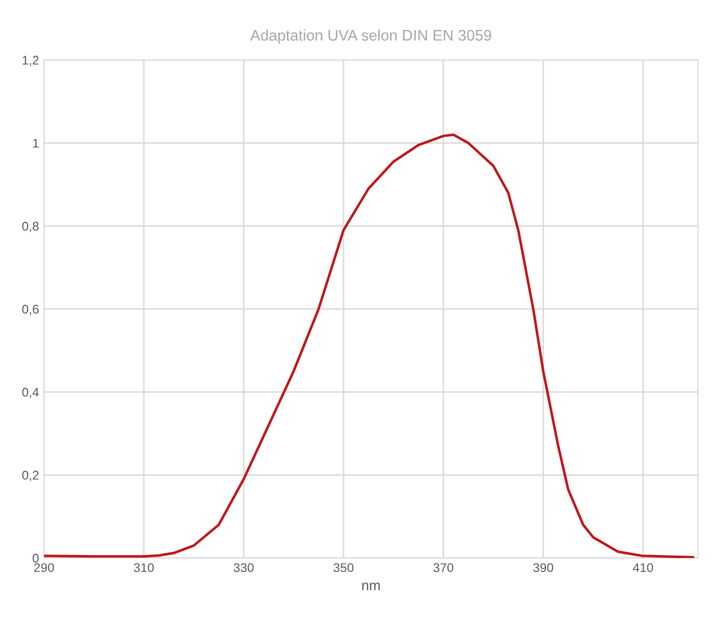 The width and height of the screenshot is (717, 621). I want to click on x-tick-label: 370, so click(443, 567).